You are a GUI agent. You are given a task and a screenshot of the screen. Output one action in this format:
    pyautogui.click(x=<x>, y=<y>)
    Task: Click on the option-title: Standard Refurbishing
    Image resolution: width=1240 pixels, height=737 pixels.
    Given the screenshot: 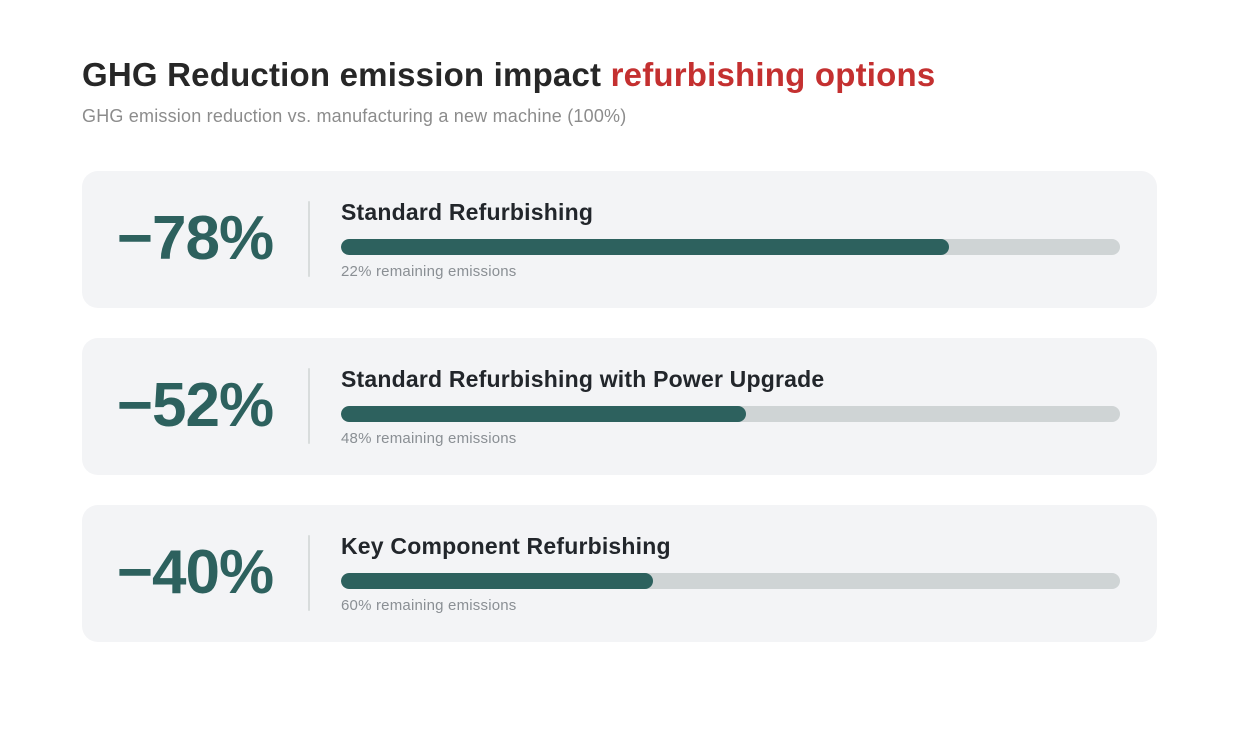 What is the action you would take?
    pyautogui.click(x=467, y=211)
    